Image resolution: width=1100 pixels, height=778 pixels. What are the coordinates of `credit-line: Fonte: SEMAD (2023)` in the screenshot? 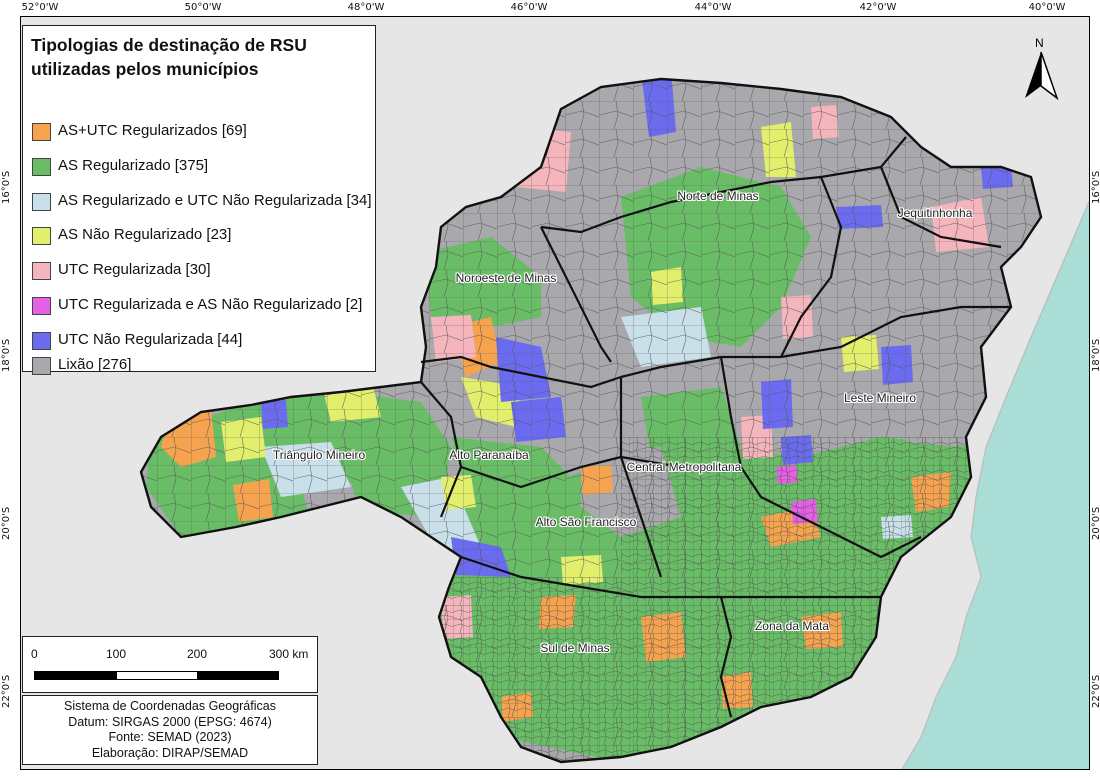 It's located at (170, 737).